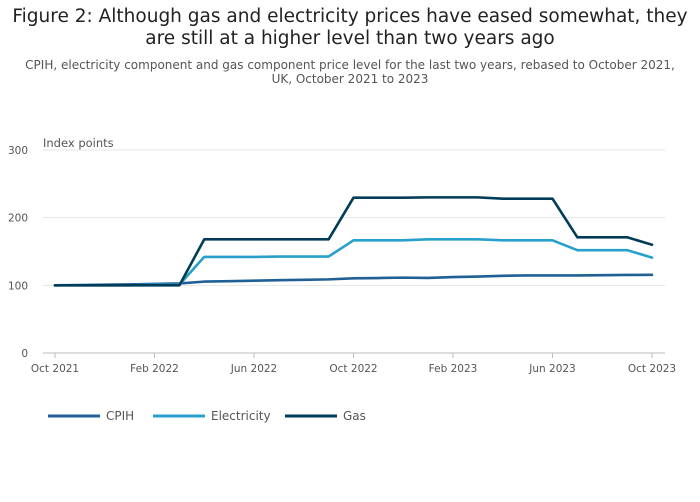  Describe the element at coordinates (253, 369) in the screenshot. I see `x-tick-label: Jun 2022` at that location.